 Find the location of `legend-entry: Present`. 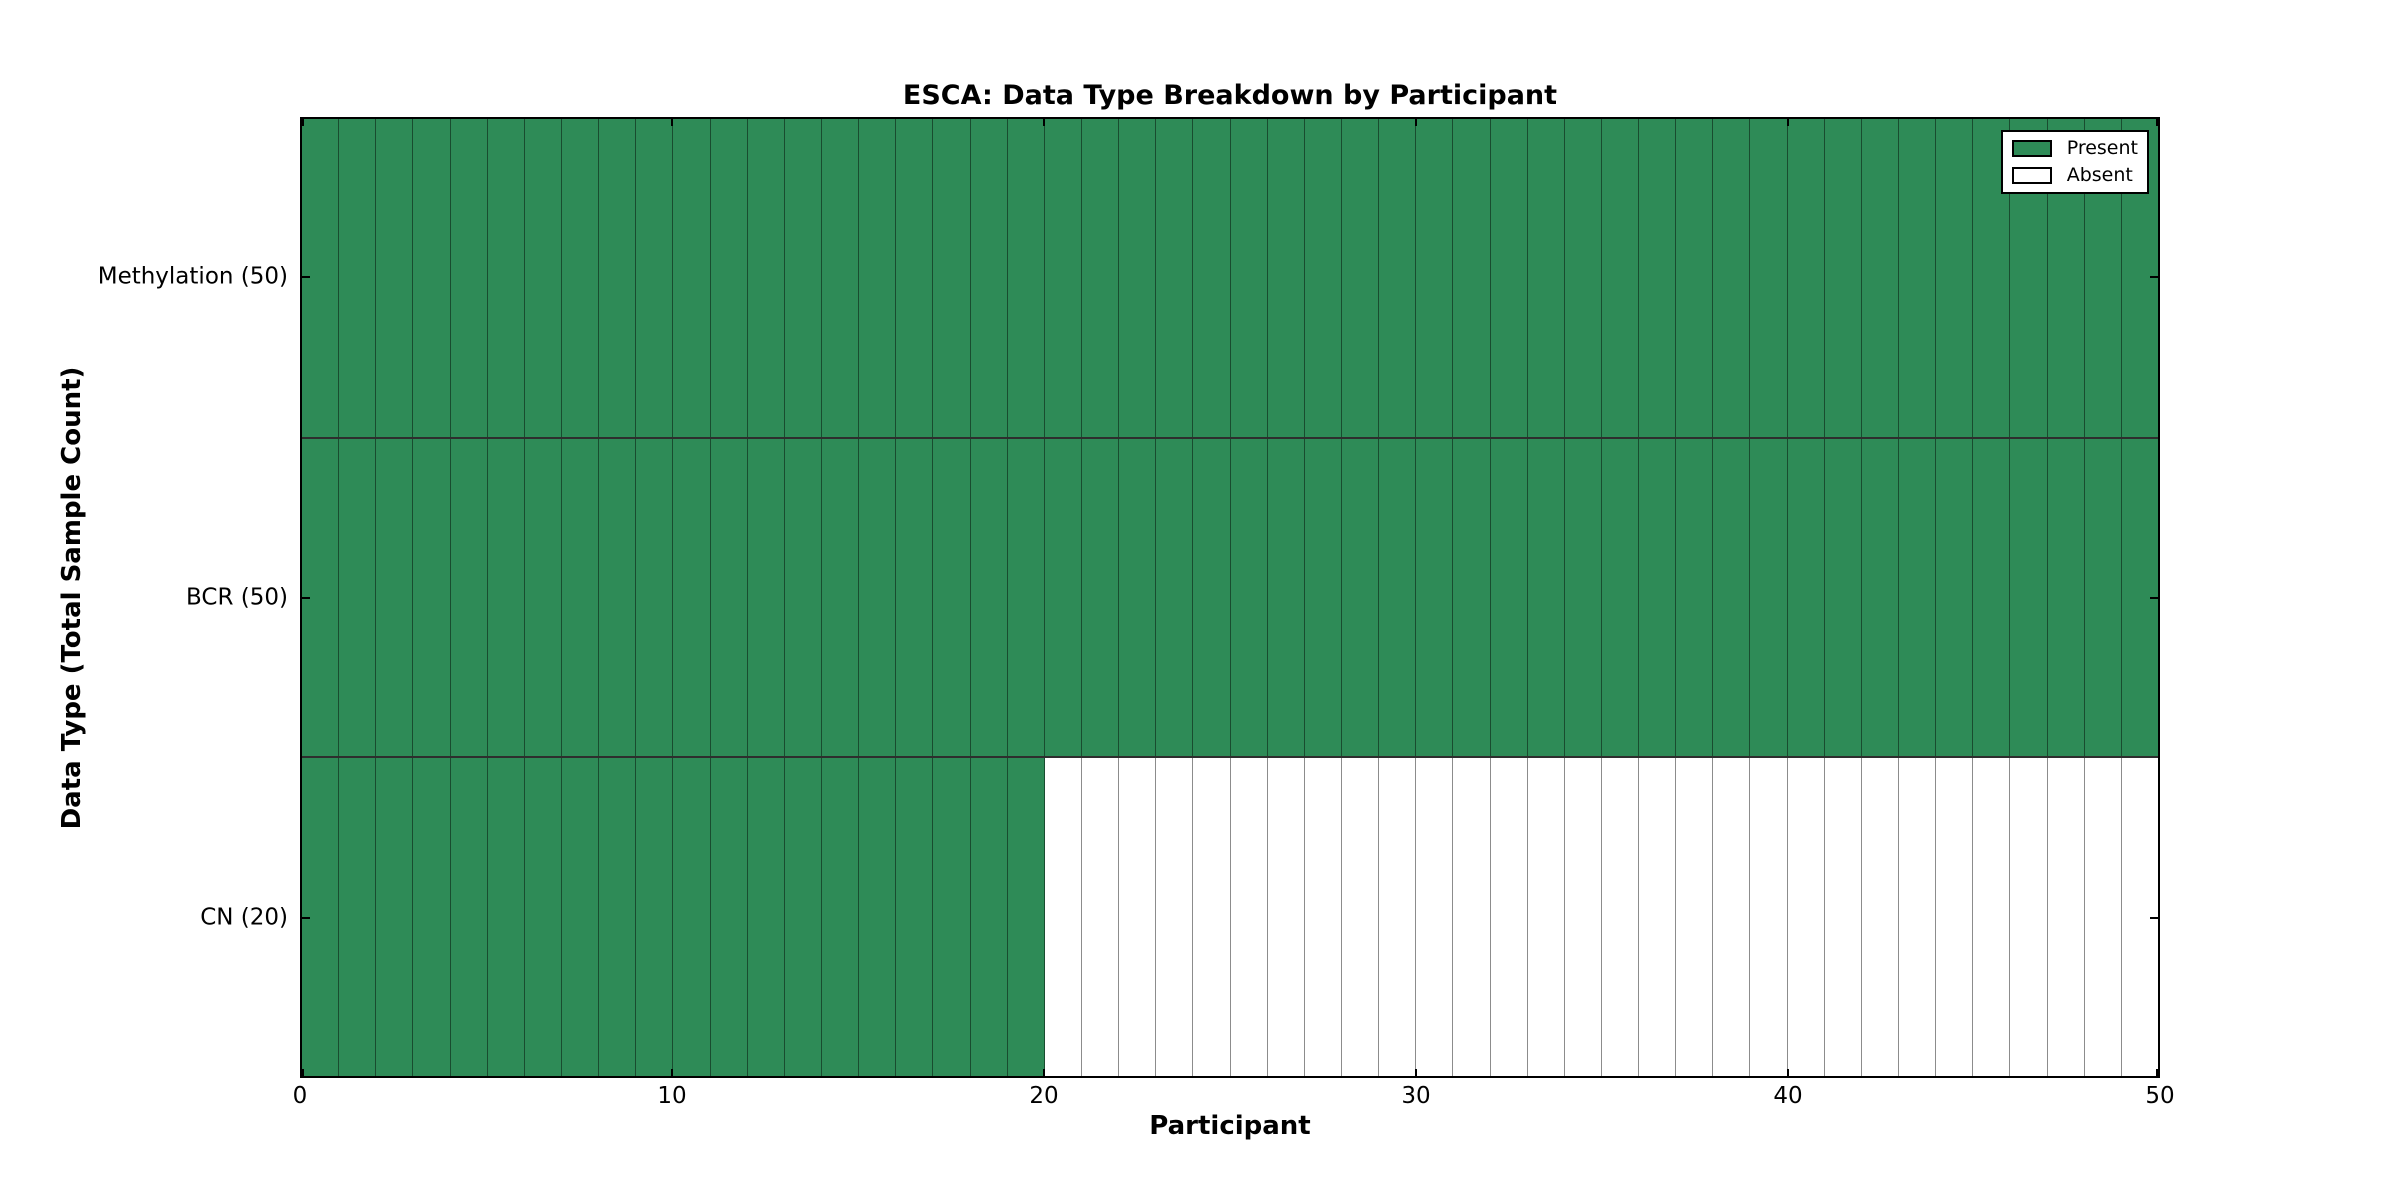

legend-entry: Present is located at coordinates (2074, 148).